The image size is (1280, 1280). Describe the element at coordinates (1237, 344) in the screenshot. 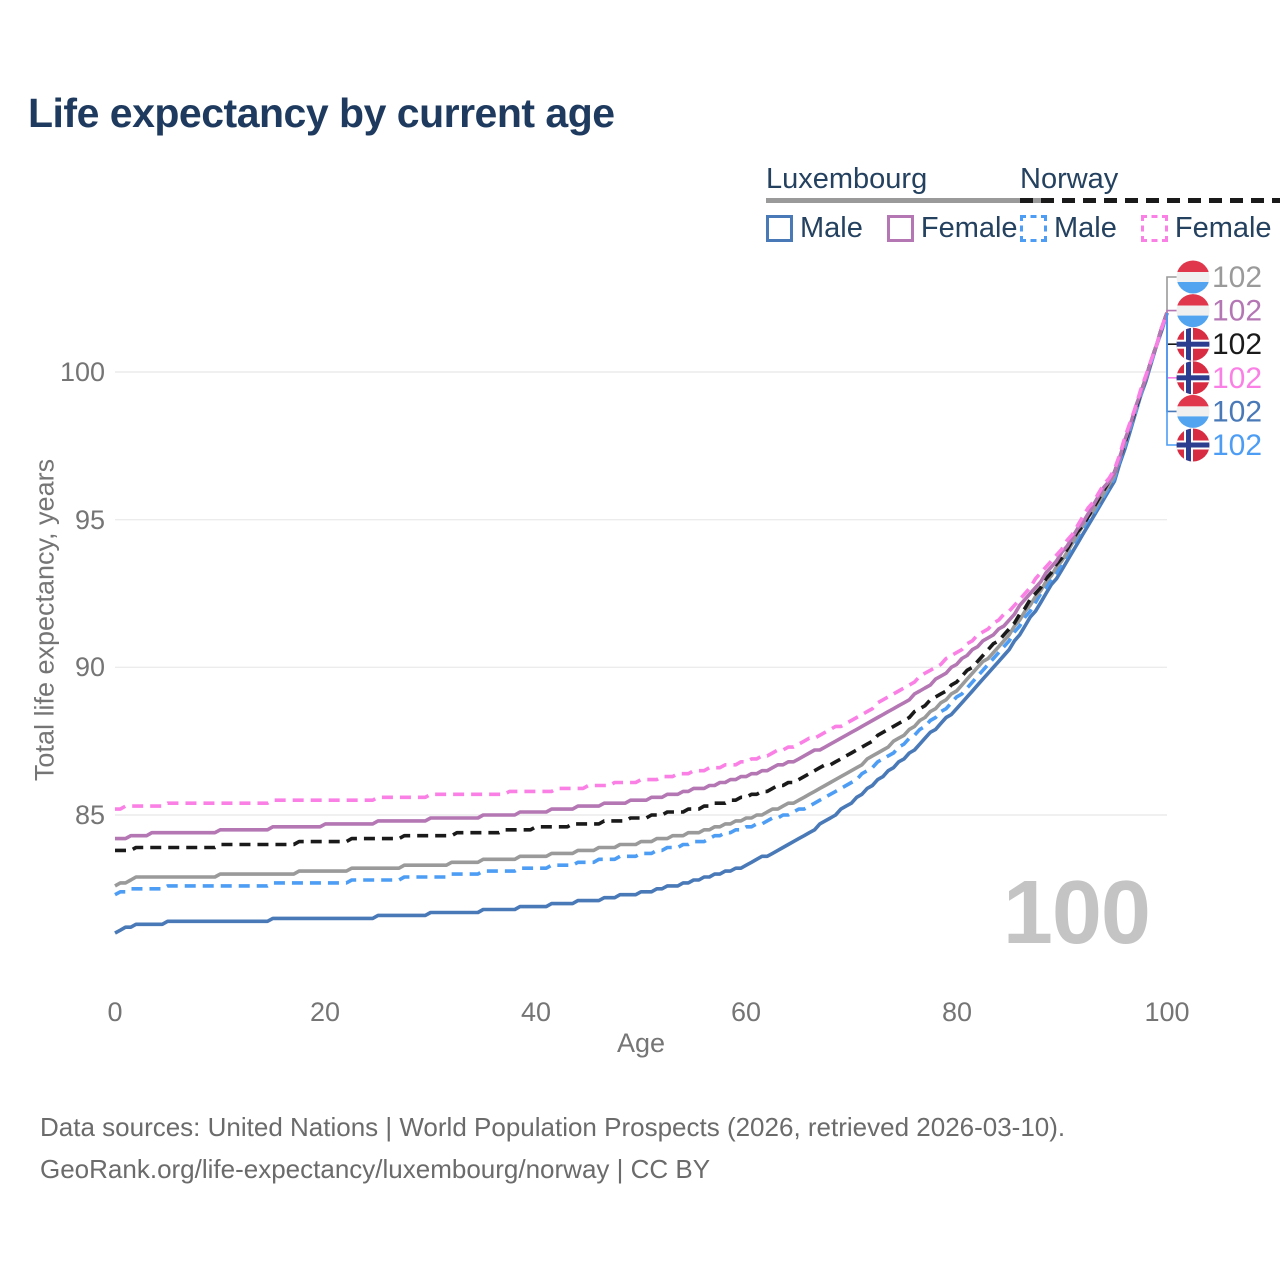

I see `end-value-label-norway-total: 102` at that location.